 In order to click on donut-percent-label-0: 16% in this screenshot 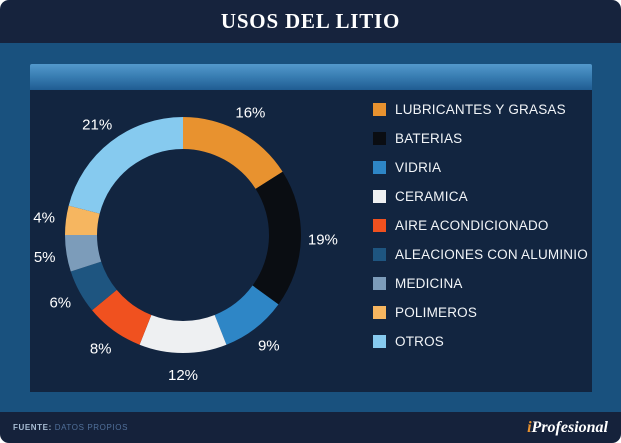, I will do `click(250, 112)`.